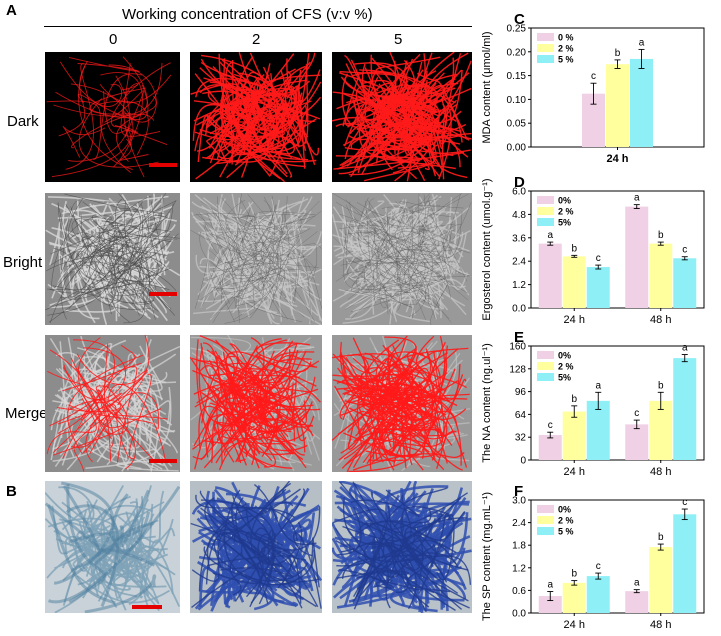  Describe the element at coordinates (521, 415) in the screenshot. I see `y-tick-label: 64` at that location.